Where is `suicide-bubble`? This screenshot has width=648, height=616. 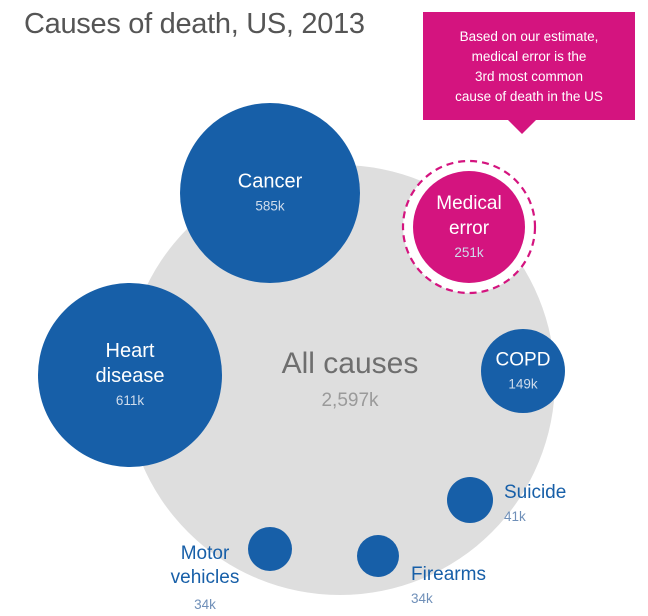 suicide-bubble is located at coordinates (470, 500).